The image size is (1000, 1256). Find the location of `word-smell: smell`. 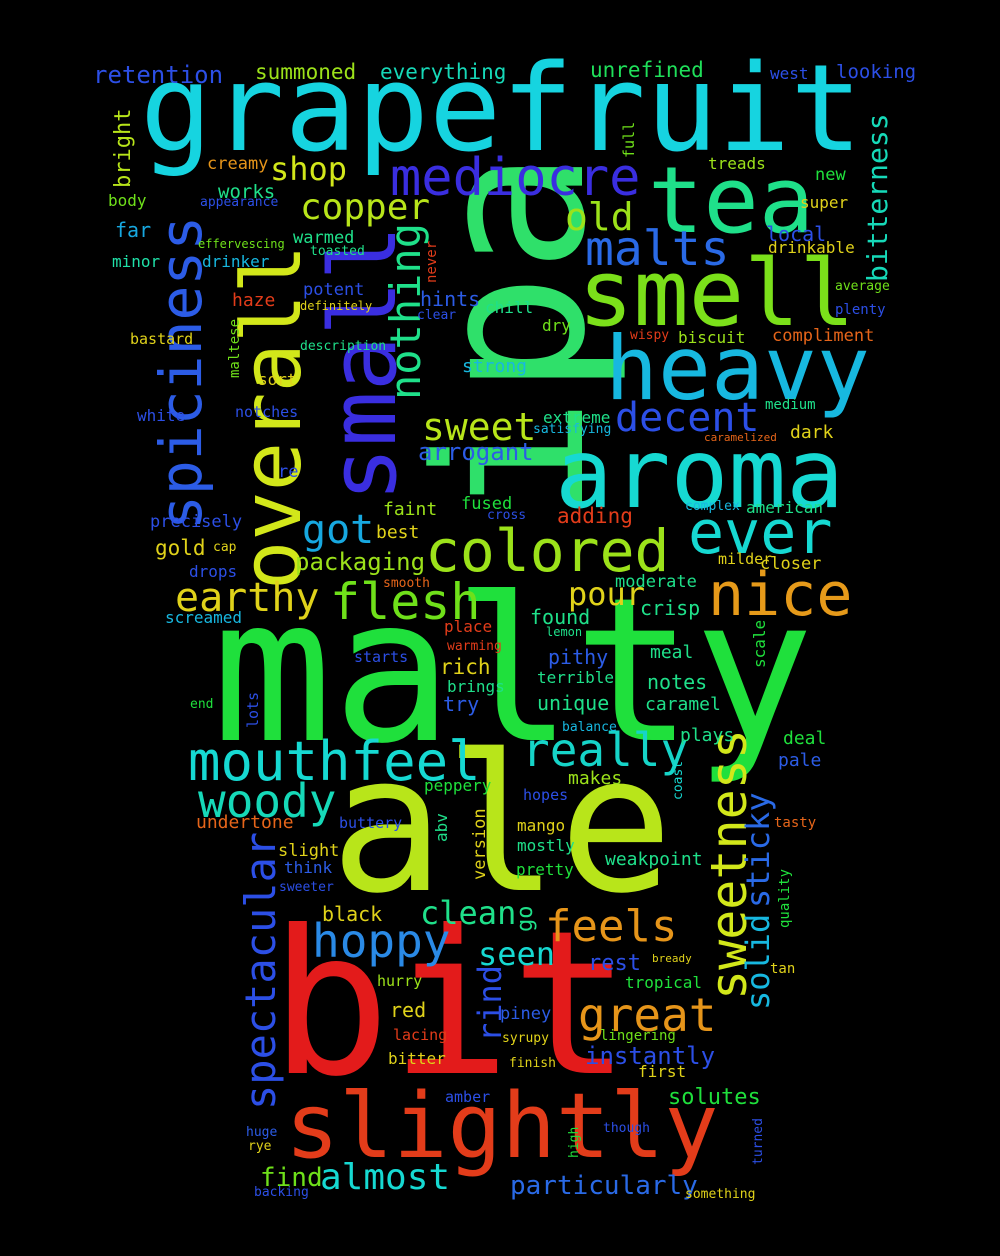

word-smell: smell is located at coordinates (716, 293).